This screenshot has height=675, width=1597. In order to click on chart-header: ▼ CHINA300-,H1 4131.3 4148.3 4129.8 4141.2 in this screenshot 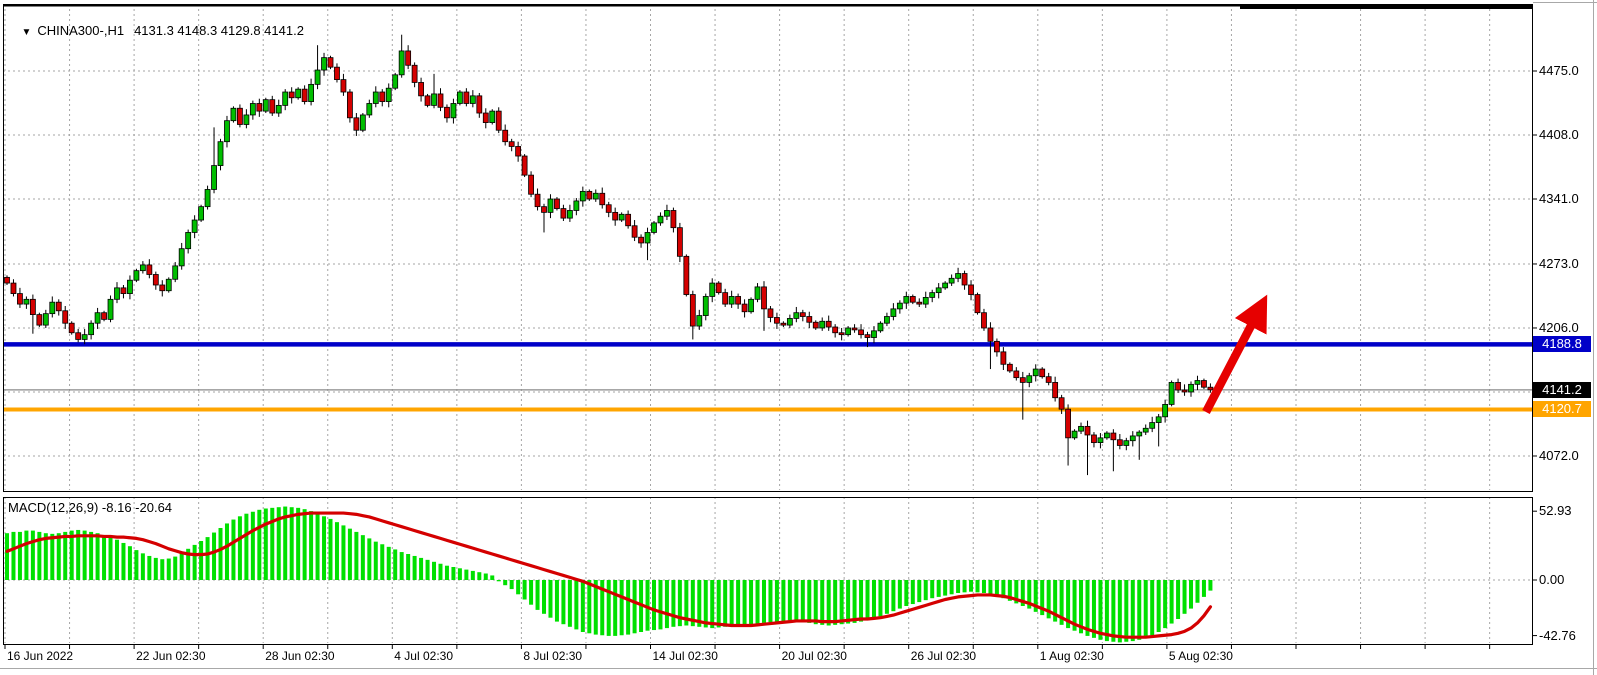, I will do `click(155, 30)`.